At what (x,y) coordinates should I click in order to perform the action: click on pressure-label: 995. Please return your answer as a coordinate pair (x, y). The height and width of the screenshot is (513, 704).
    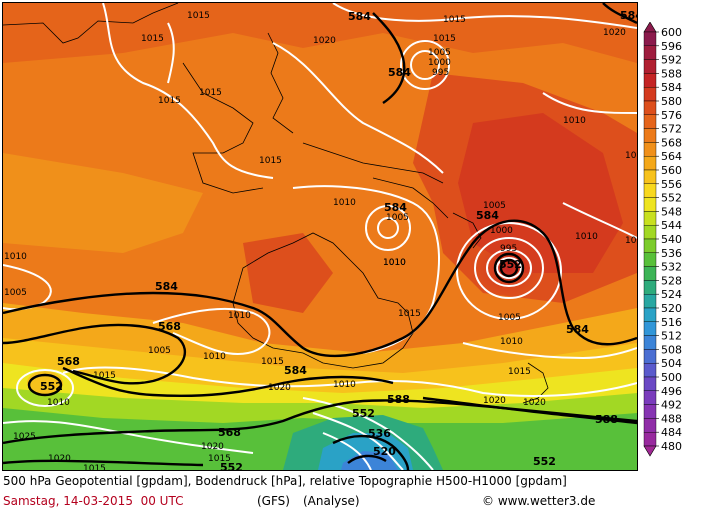
    Looking at the image, I should click on (508, 249).